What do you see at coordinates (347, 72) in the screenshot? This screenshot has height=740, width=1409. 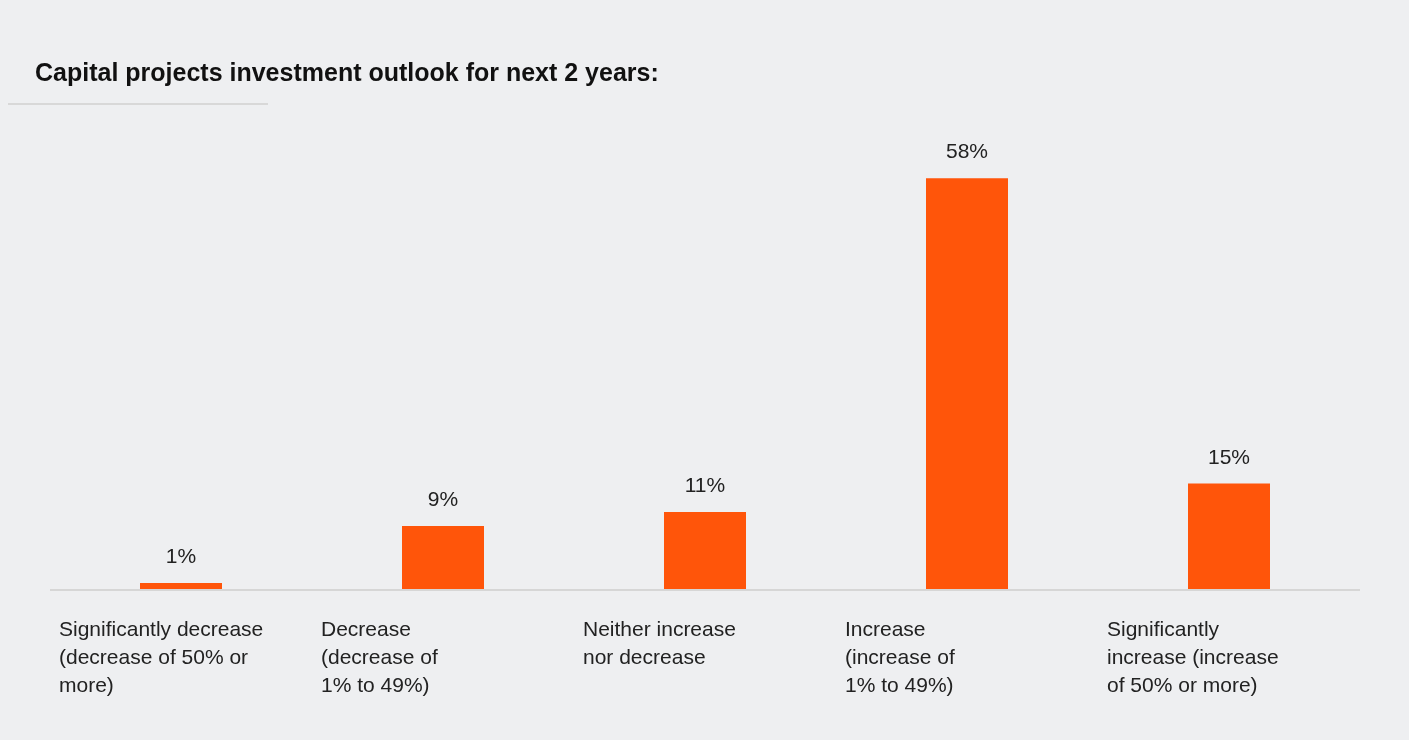 I see `chart-title: Capital projects investment outlook for next 2 years:` at bounding box center [347, 72].